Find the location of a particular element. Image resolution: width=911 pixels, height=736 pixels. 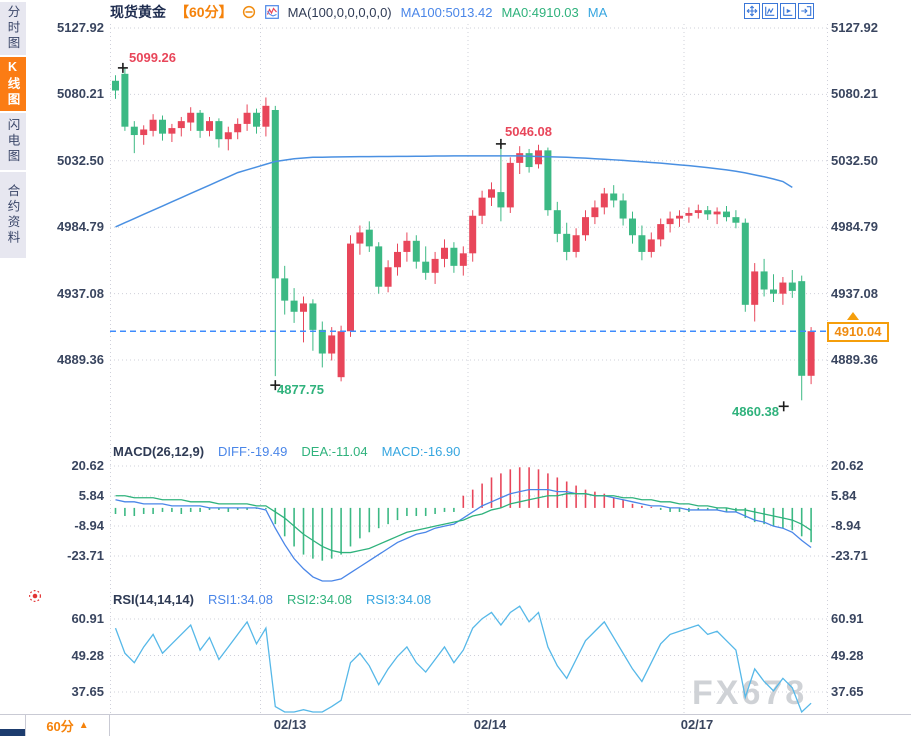

rsi-ytick-left: 49.28 is located at coordinates (87, 655).